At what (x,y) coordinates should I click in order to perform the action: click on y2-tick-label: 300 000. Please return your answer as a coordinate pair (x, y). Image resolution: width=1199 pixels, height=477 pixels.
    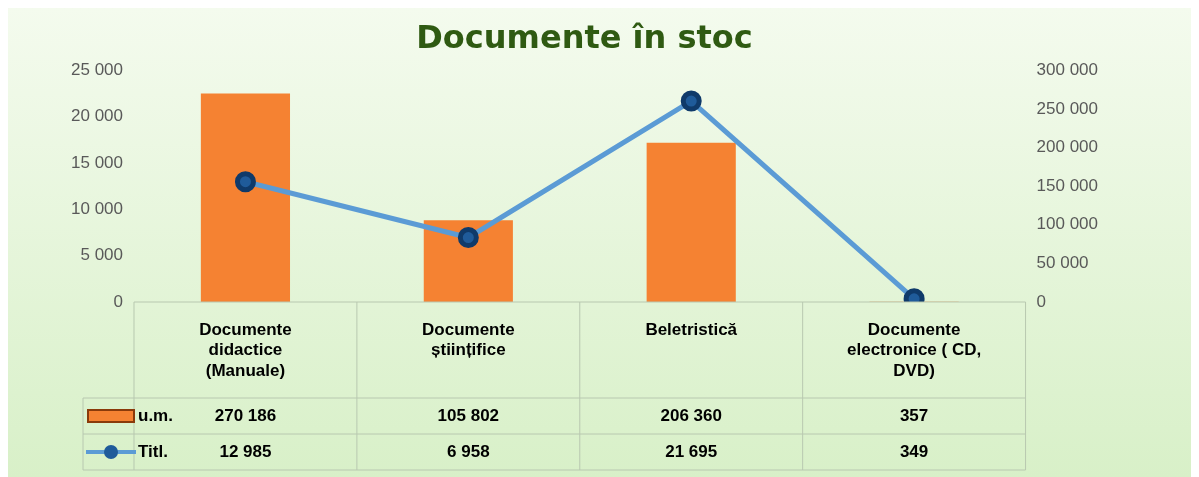
    Looking at the image, I should click on (1067, 70).